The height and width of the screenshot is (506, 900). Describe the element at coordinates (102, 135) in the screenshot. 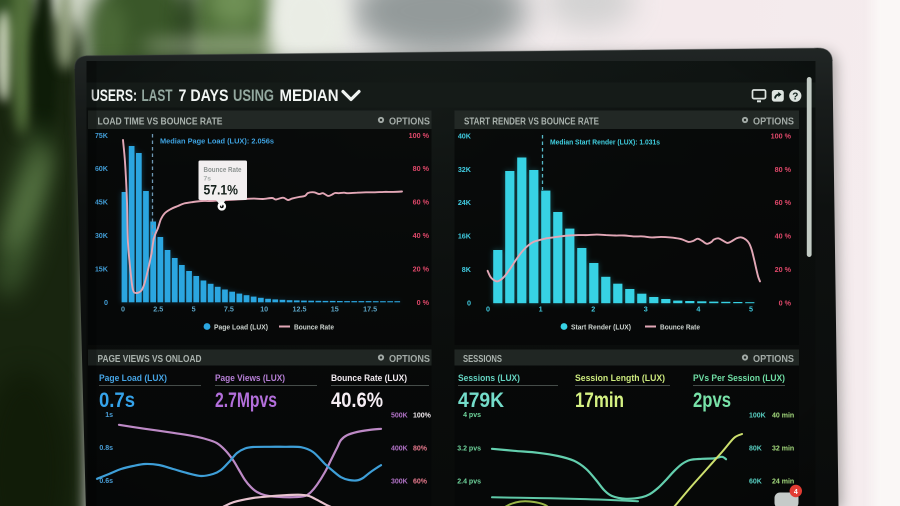

I see `svg-text: 75K` at that location.